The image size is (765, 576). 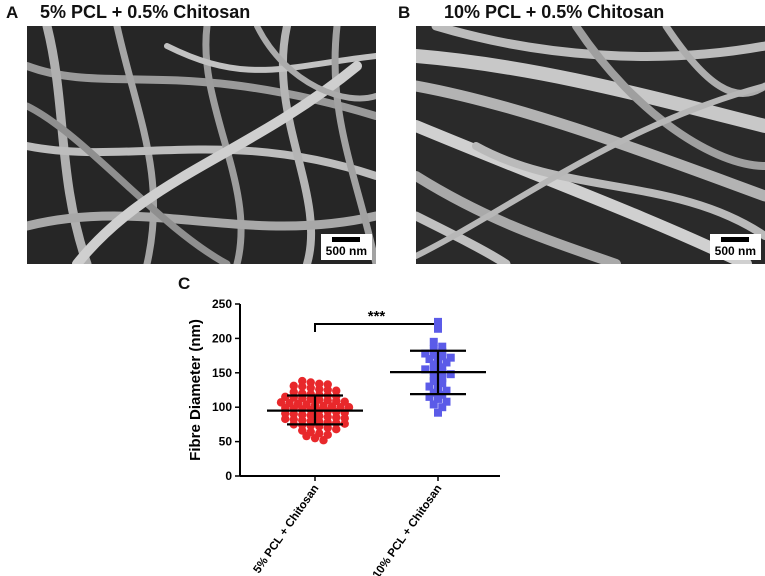 What do you see at coordinates (195, 390) in the screenshot?
I see `y-axis-label: Fibre Diameter (nm)` at bounding box center [195, 390].